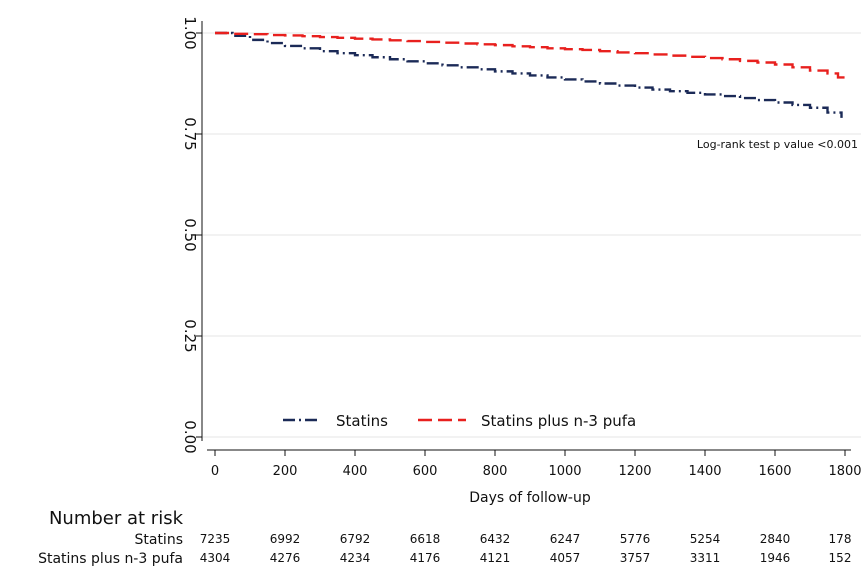  Describe the element at coordinates (495, 471) in the screenshot. I see `x-tick-label: 800` at that location.